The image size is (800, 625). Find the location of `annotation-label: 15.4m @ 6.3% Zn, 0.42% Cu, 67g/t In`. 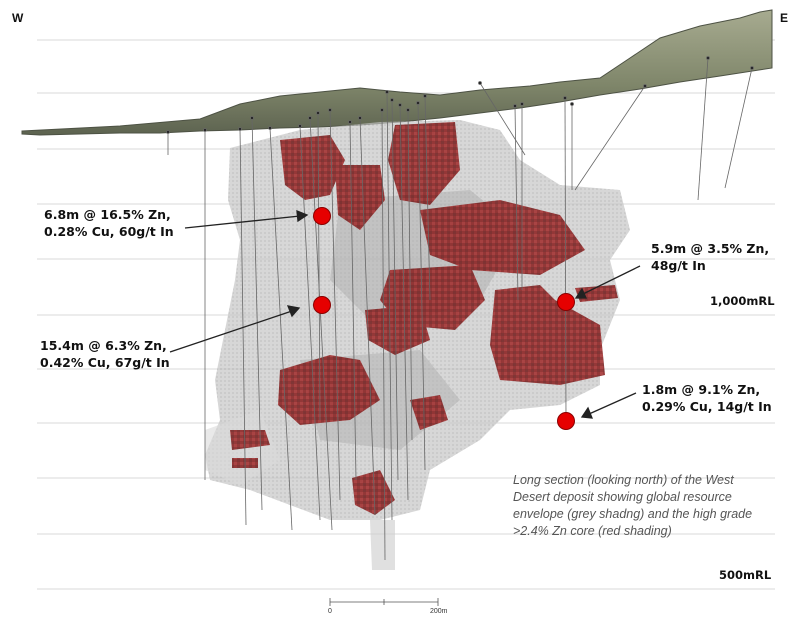

annotation-label: 15.4m @ 6.3% Zn, 0.42% Cu, 67g/t In is located at coordinates (105, 354).